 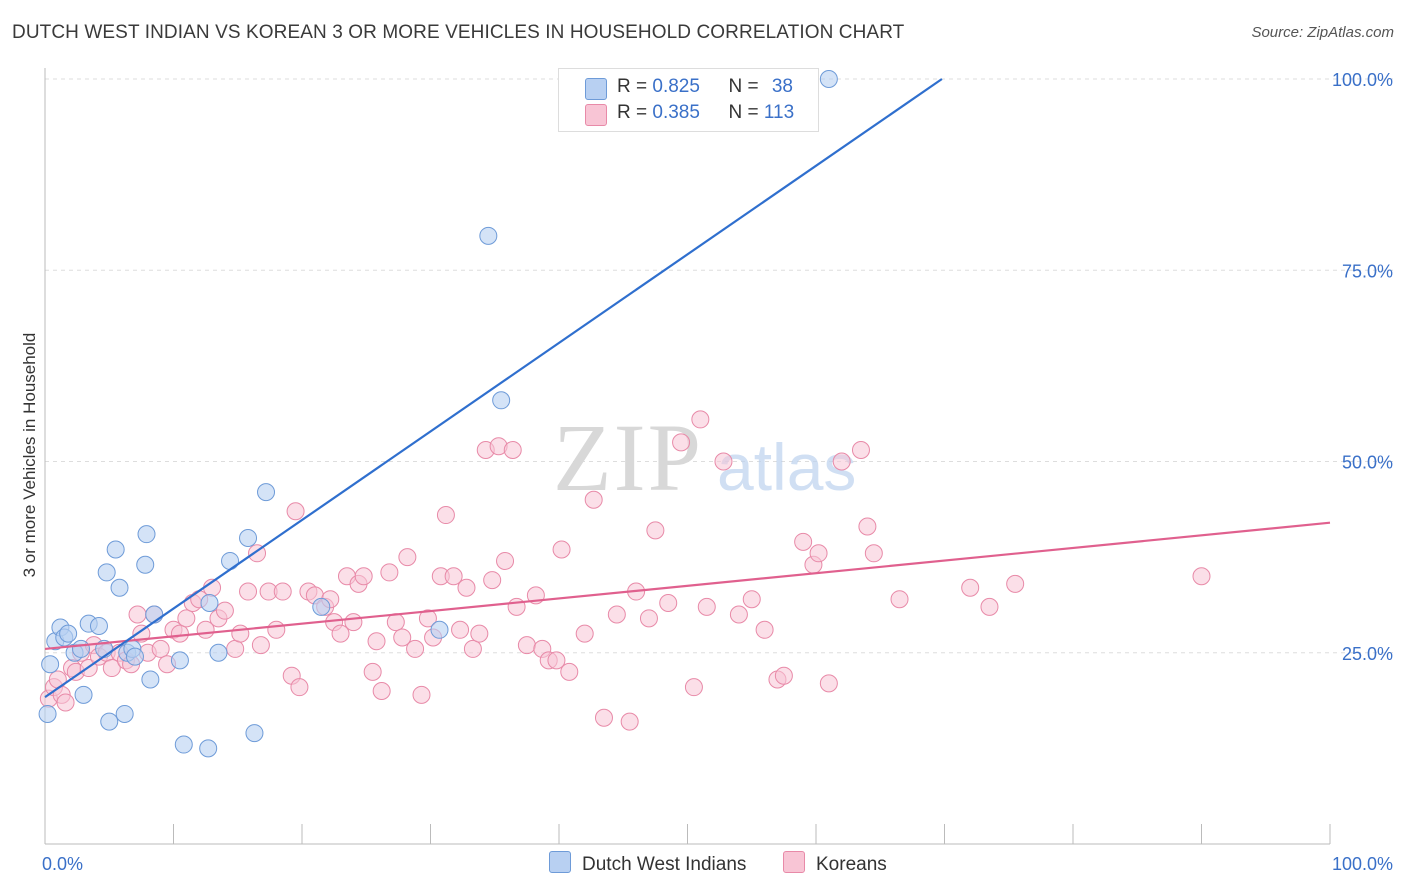 I want to click on koreans-trend-line, so click(x=687, y=586).